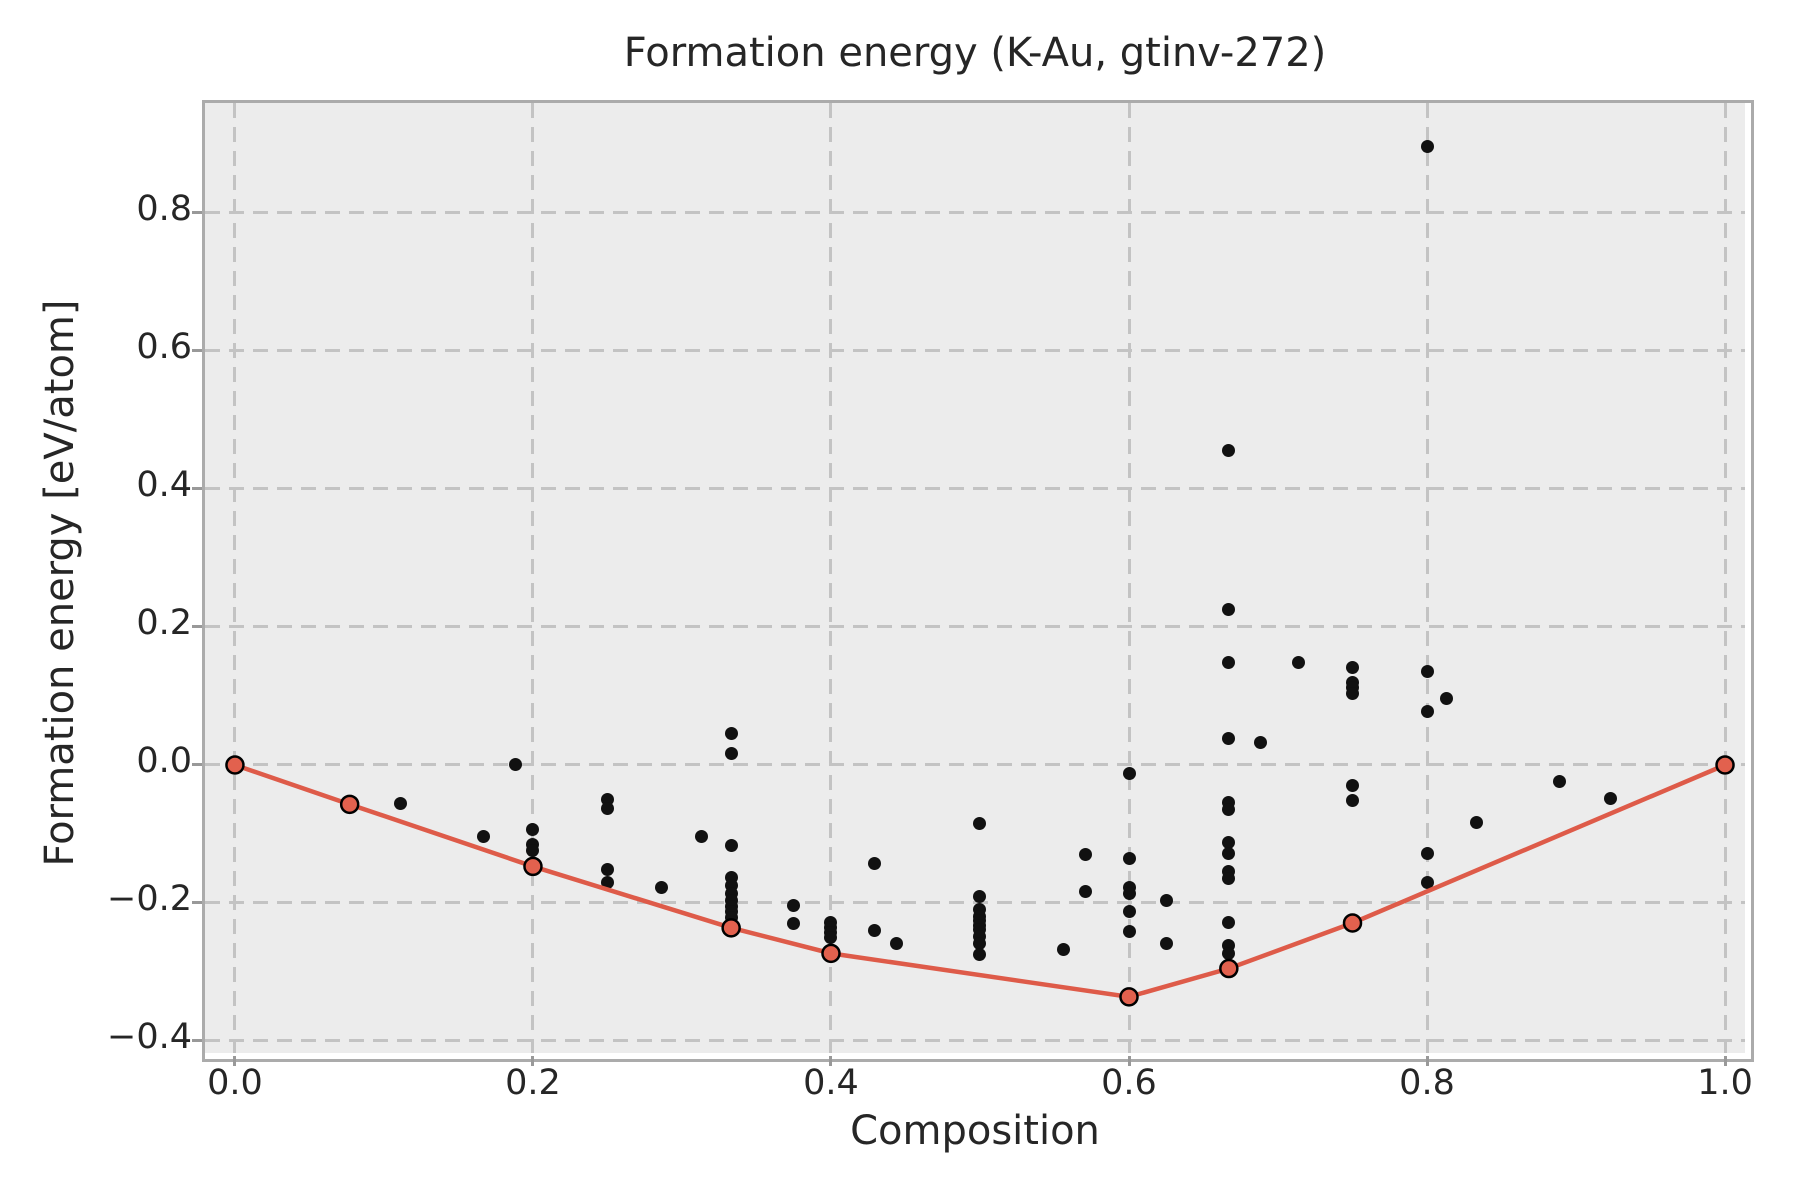 This screenshot has height=1200, width=1800. What do you see at coordinates (975, 1131) in the screenshot?
I see `x-axis-label: Composition` at bounding box center [975, 1131].